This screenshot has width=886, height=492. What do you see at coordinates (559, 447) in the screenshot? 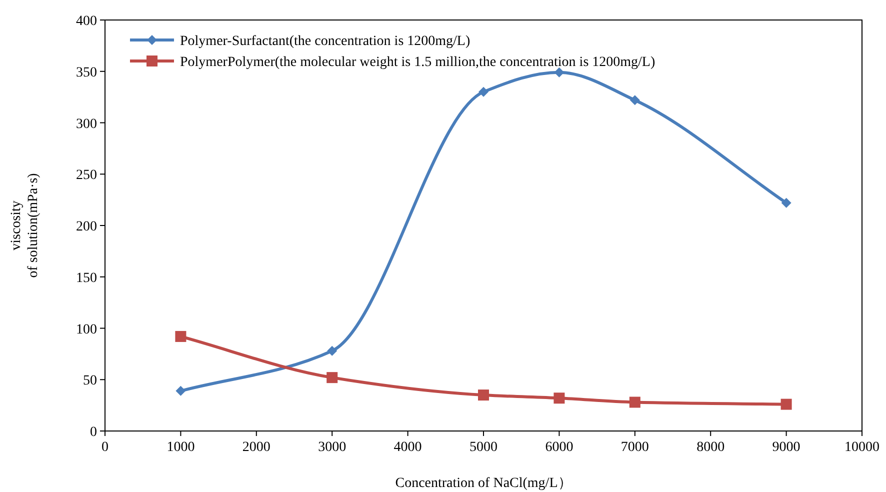
I see `x-tick-label: 6000` at bounding box center [559, 447].